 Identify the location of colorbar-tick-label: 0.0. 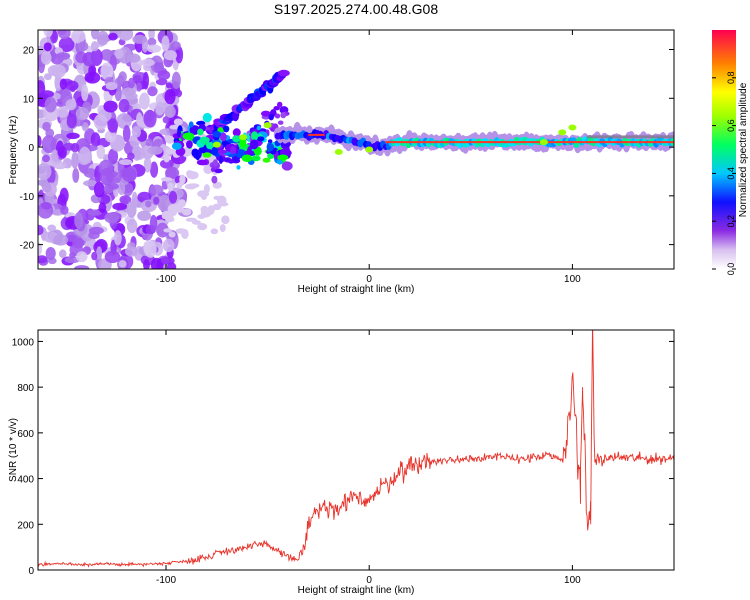
(731, 269).